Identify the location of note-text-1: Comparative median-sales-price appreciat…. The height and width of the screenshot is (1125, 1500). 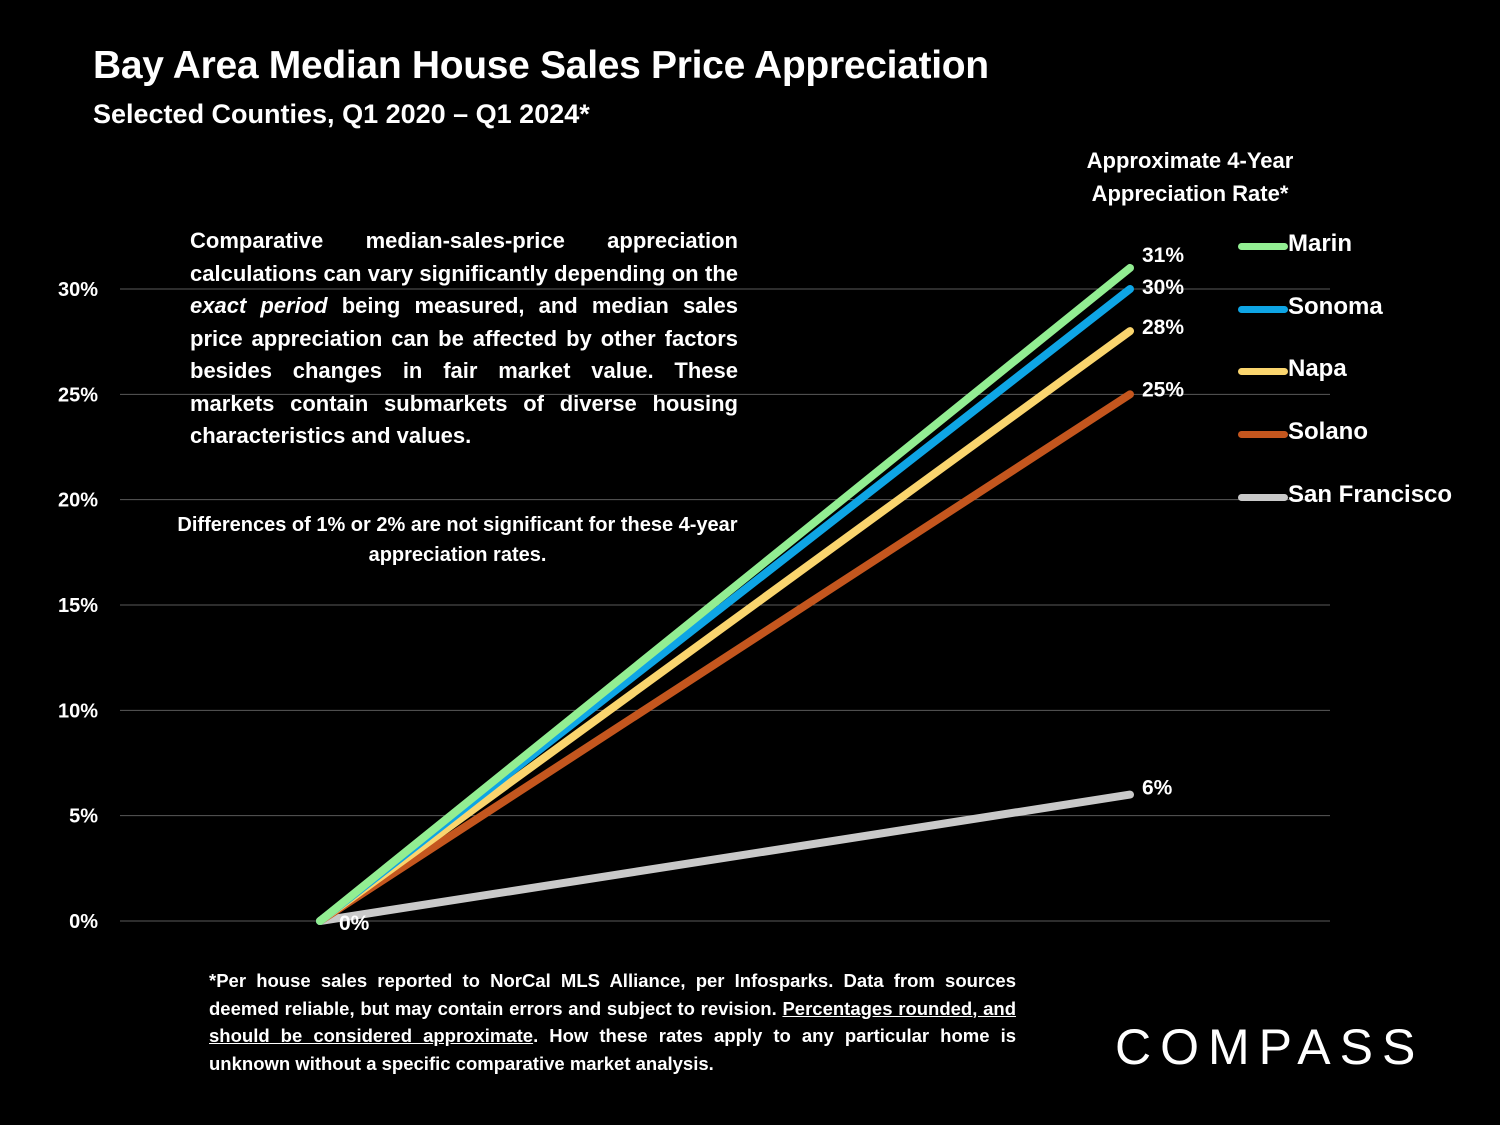
(464, 257).